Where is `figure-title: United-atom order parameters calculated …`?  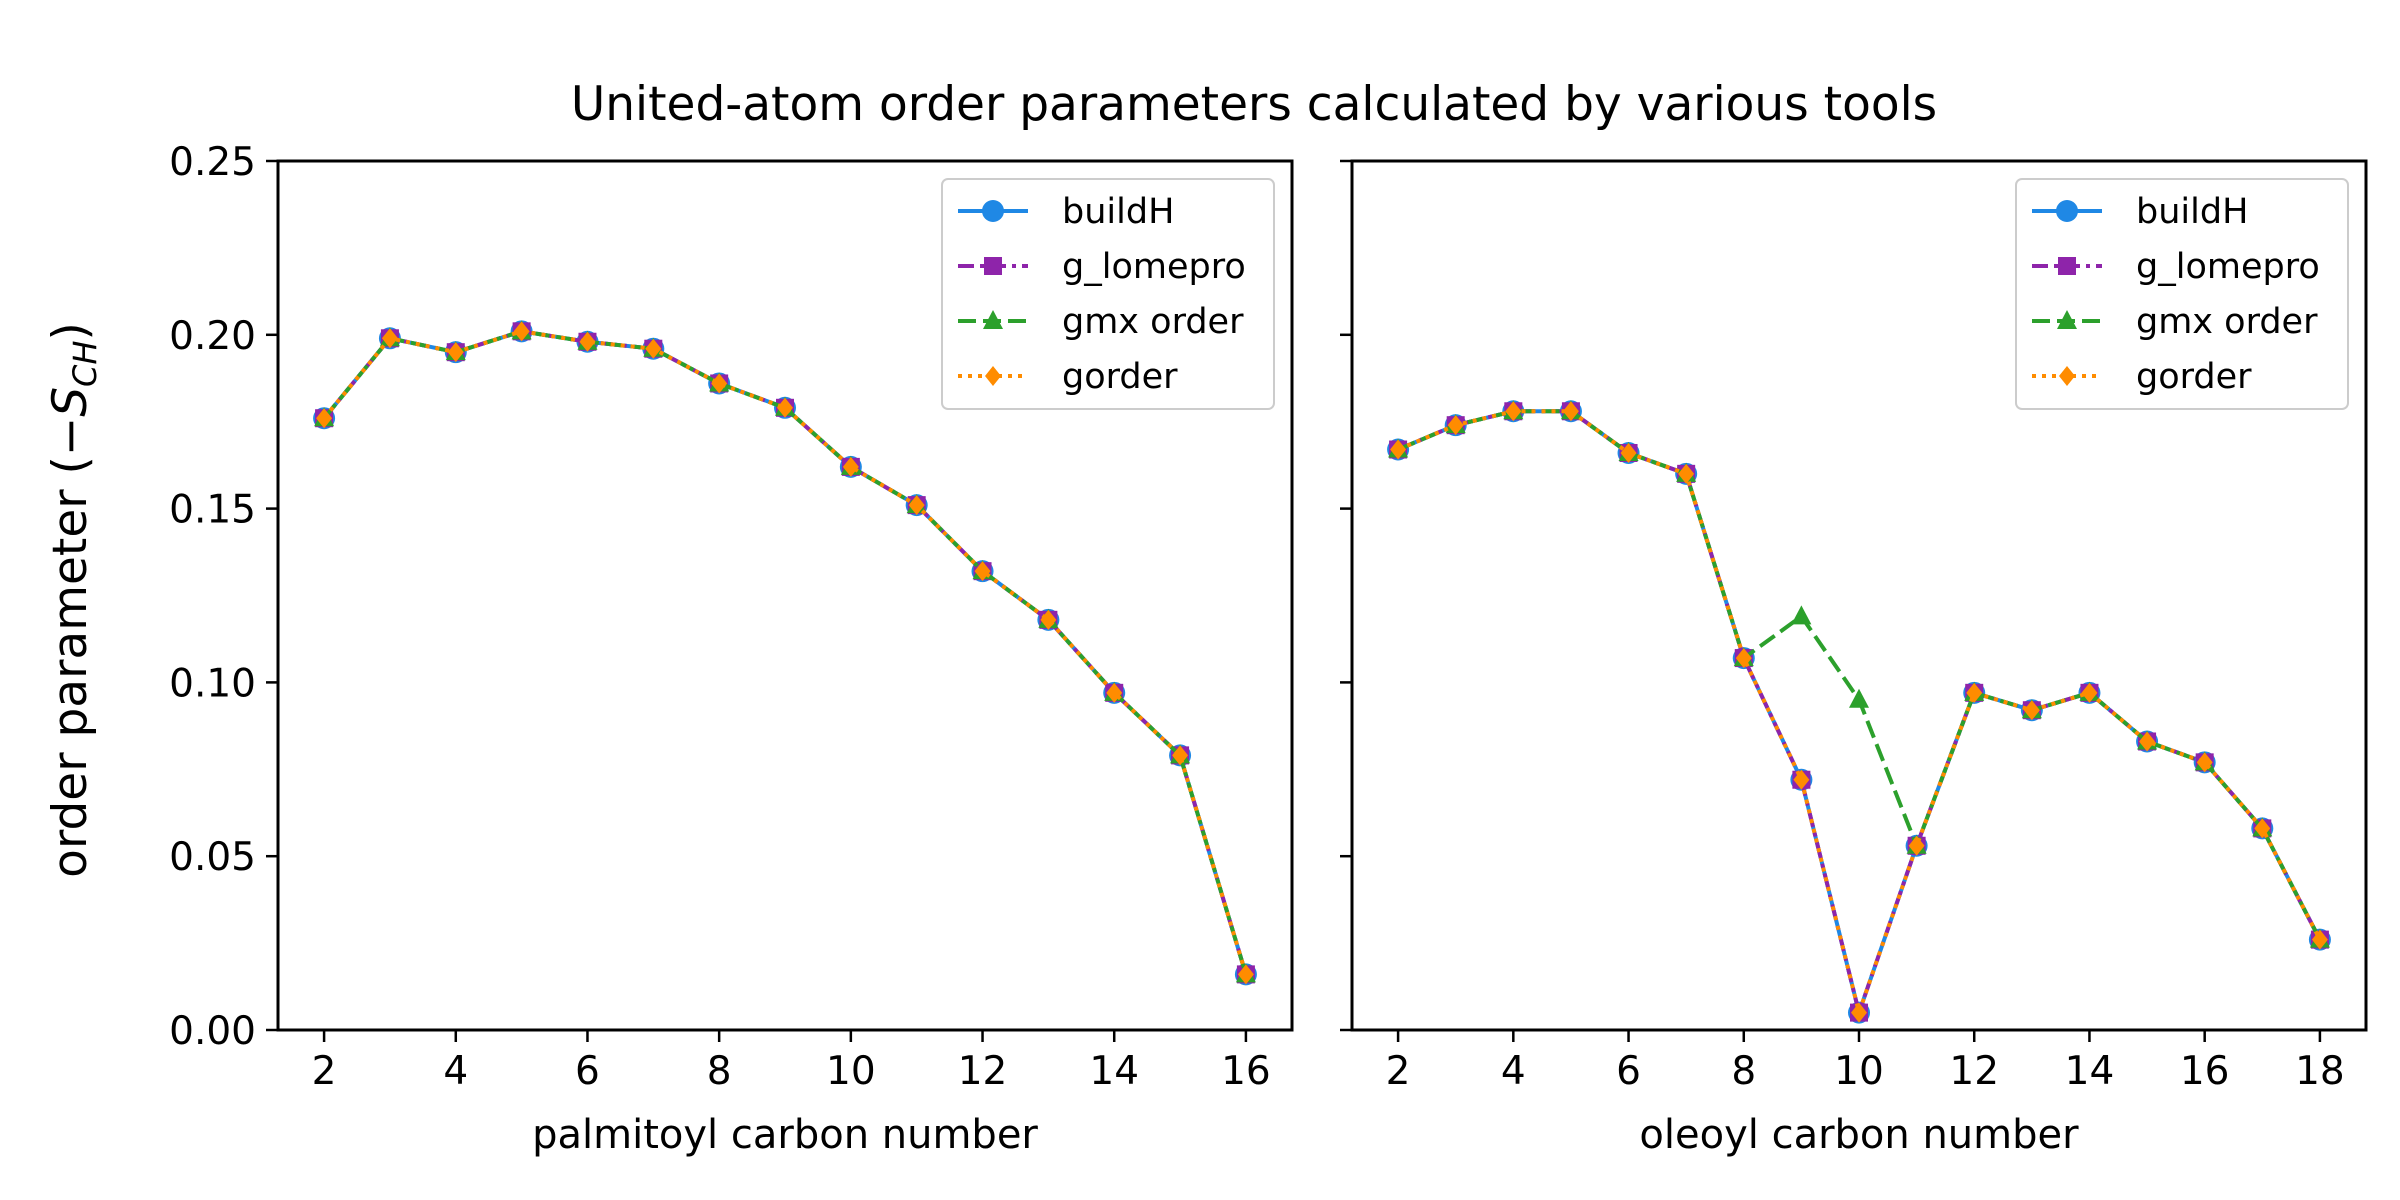 figure-title: United-atom order parameters calculated … is located at coordinates (1254, 104).